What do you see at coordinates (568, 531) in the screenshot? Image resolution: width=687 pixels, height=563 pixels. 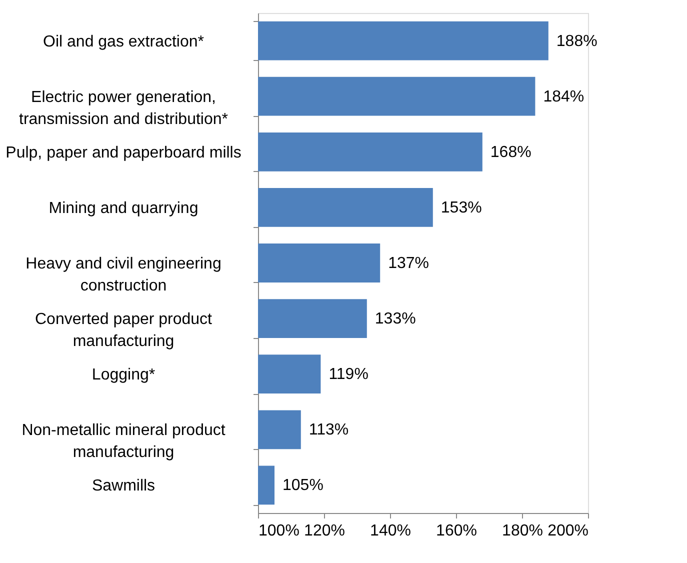 I see `x-tick-label: 200%` at bounding box center [568, 531].